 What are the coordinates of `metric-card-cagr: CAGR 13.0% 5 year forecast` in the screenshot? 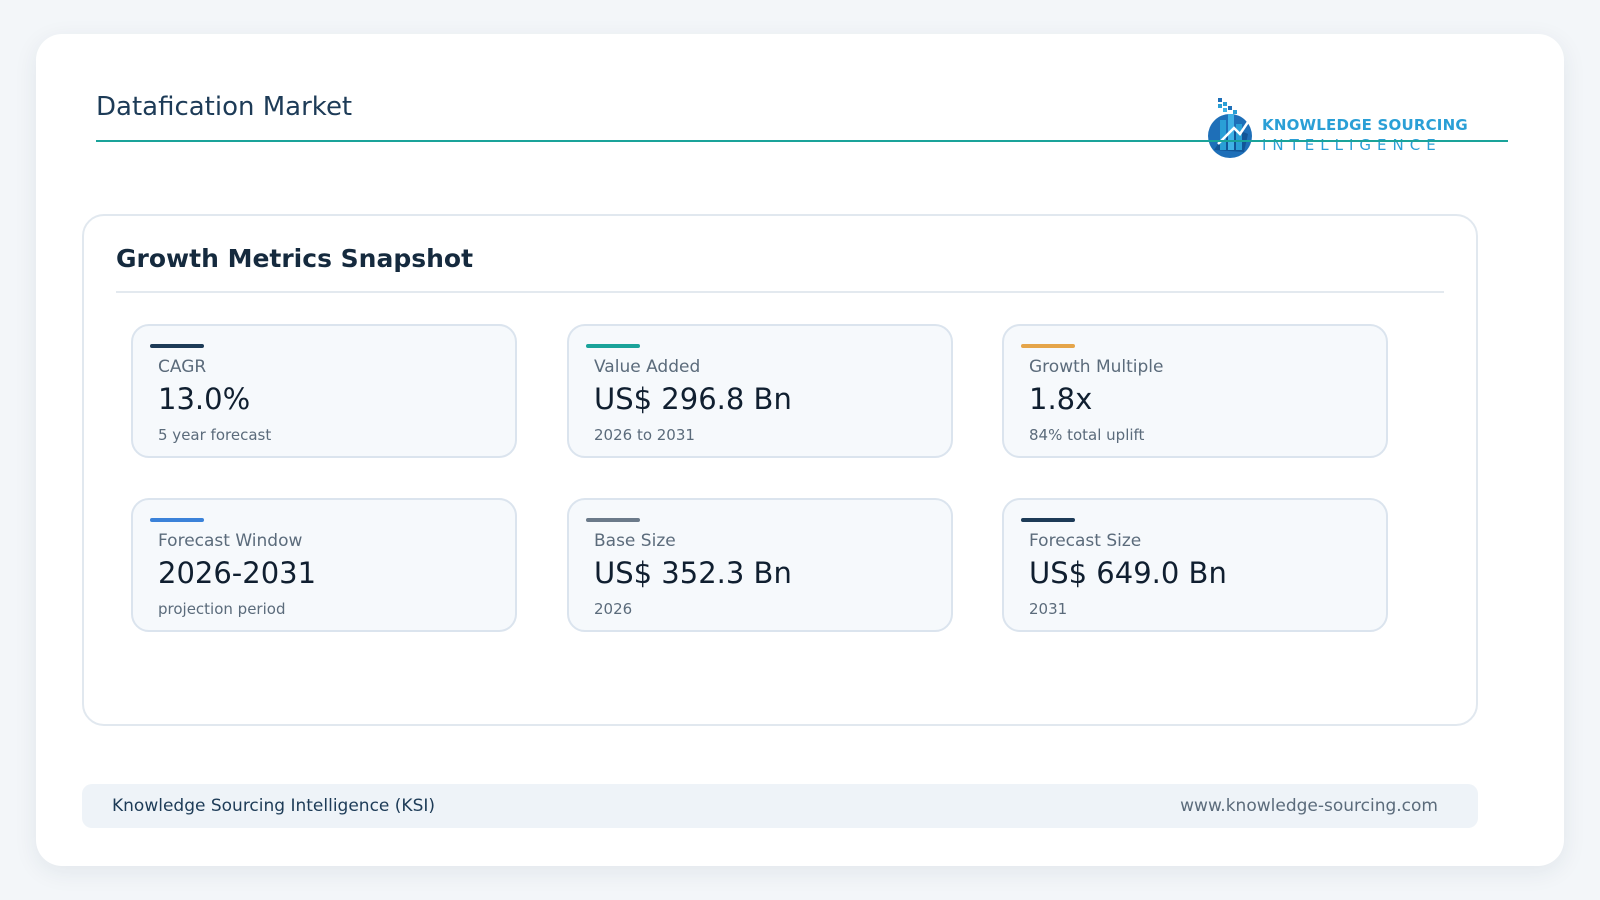 It's located at (324, 391).